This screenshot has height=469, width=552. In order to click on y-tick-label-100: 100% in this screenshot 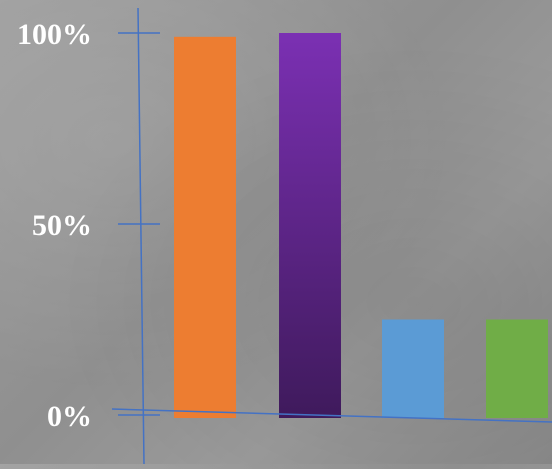, I will do `click(54, 34)`.